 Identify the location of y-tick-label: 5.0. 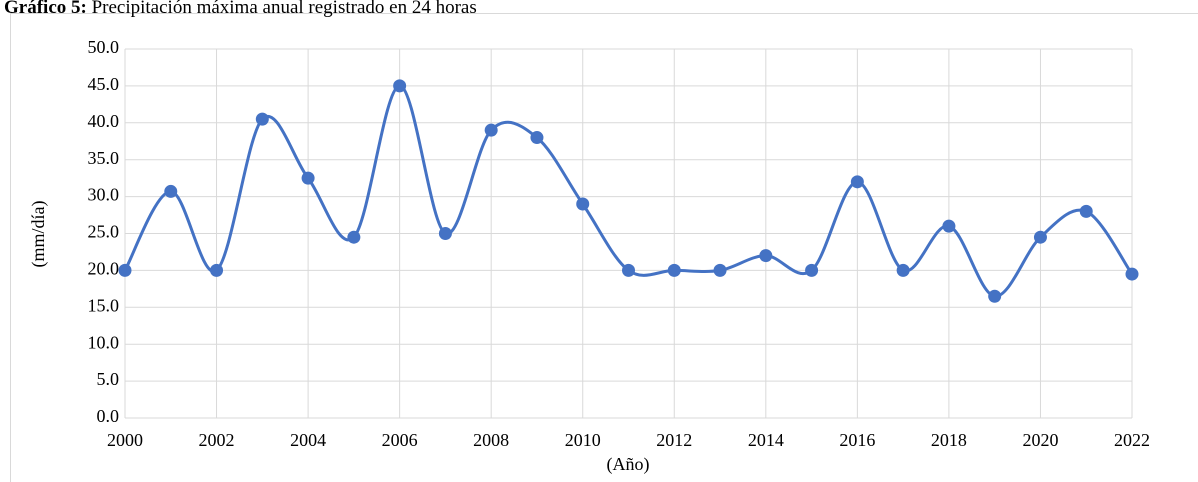
(108, 379).